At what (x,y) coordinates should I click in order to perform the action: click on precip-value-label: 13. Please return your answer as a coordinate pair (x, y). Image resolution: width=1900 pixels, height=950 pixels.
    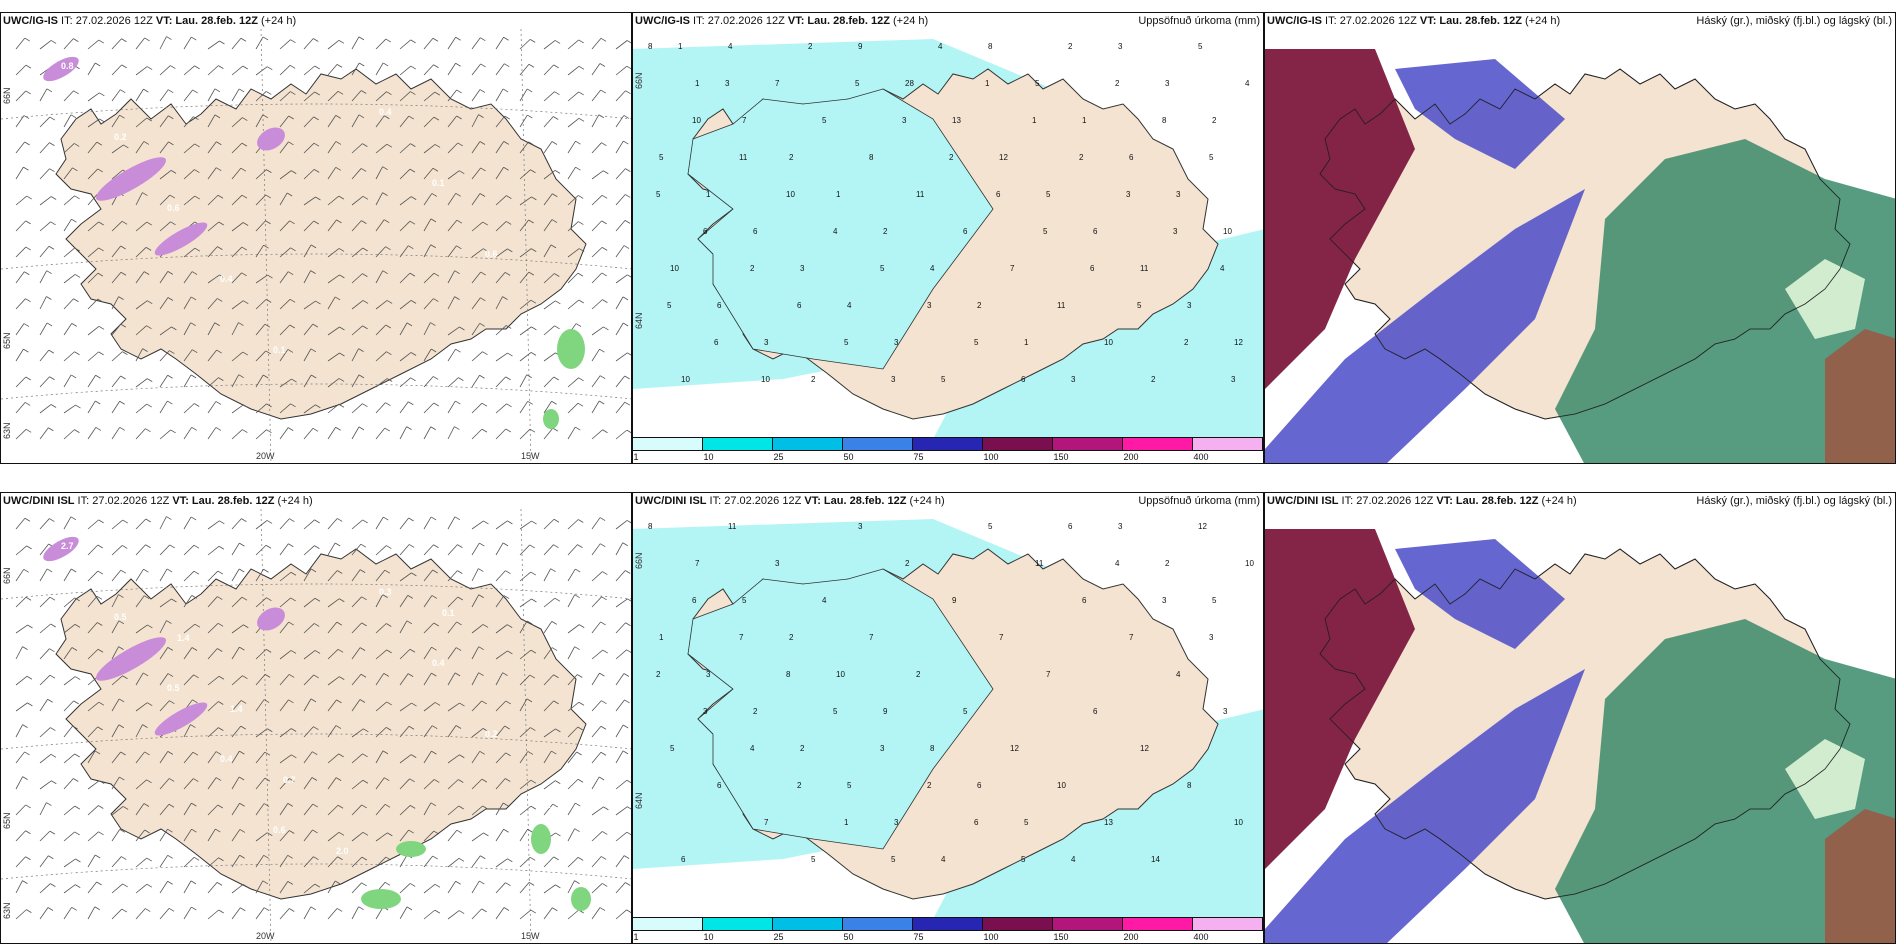
    Looking at the image, I should click on (956, 120).